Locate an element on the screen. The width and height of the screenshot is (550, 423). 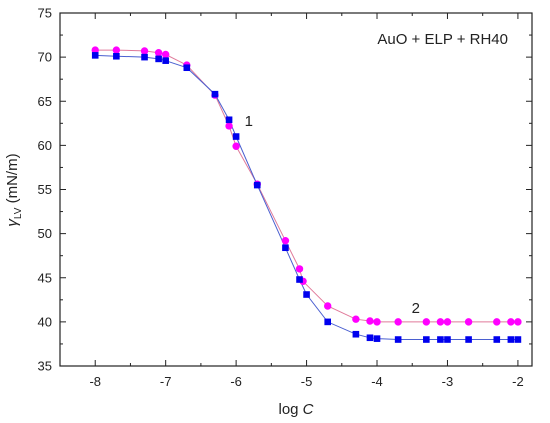
y-tick-label: 65 is located at coordinates (45, 101).